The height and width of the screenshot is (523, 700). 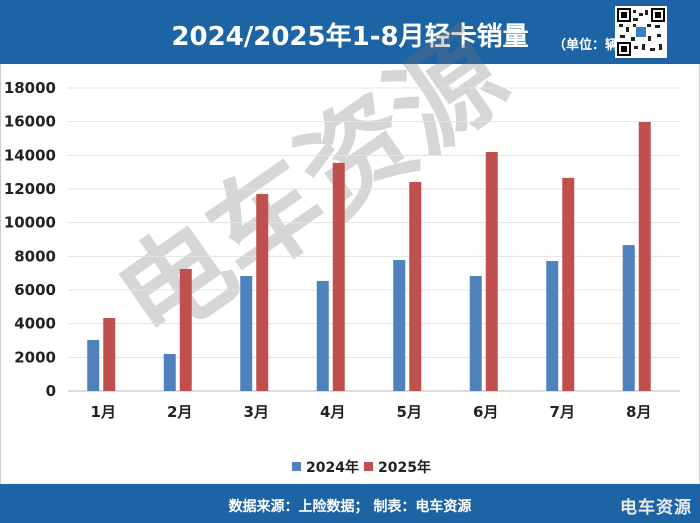 I want to click on footer-band: 数据来源：上险数据； 制表：电车资源 电车资源, so click(x=350, y=503).